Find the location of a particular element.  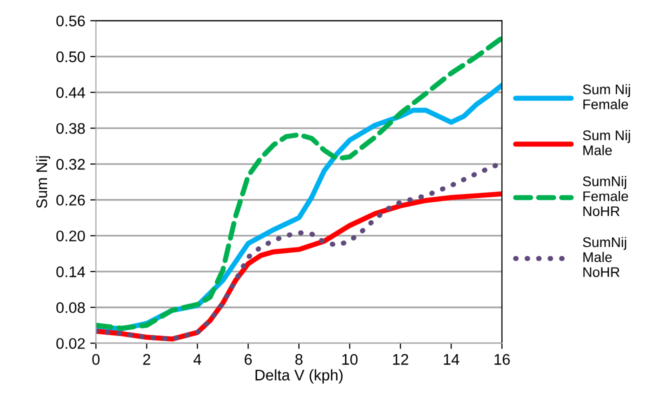

x-tick-label: 12 is located at coordinates (400, 359).